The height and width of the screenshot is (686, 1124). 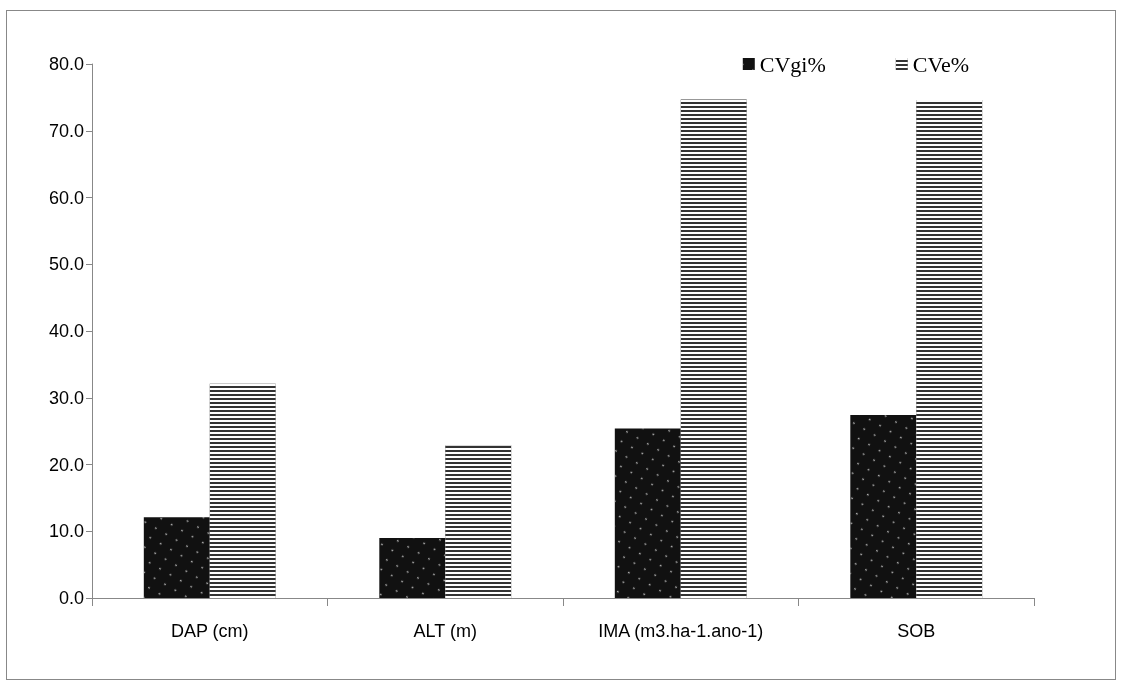 What do you see at coordinates (66, 531) in the screenshot?
I see `y-tick-label: 10.0` at bounding box center [66, 531].